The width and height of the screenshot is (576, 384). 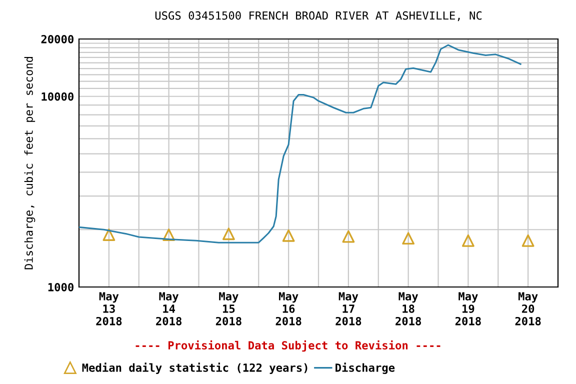 What do you see at coordinates (195, 368) in the screenshot?
I see `legend-label: Median daily statistic (122 years)` at bounding box center [195, 368].